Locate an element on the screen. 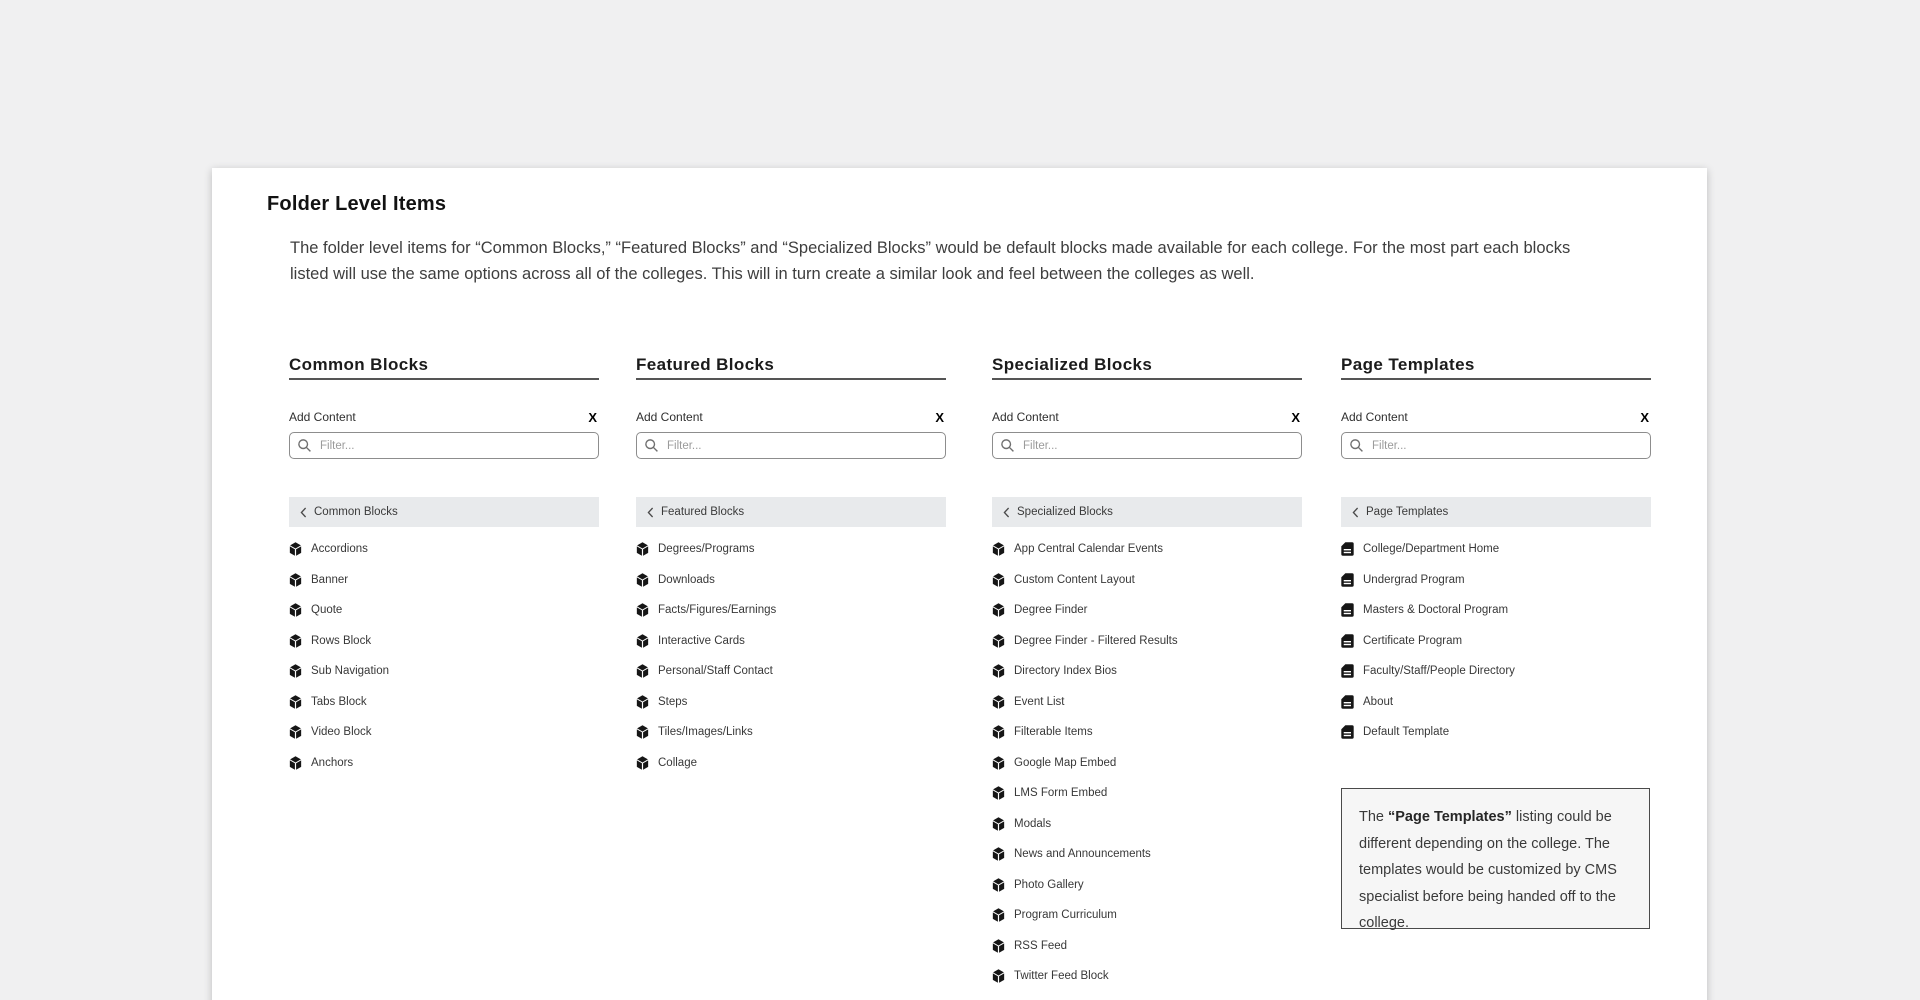 This screenshot has height=1000, width=1920. block-list-item: Masters & Doctoral Program is located at coordinates (1496, 610).